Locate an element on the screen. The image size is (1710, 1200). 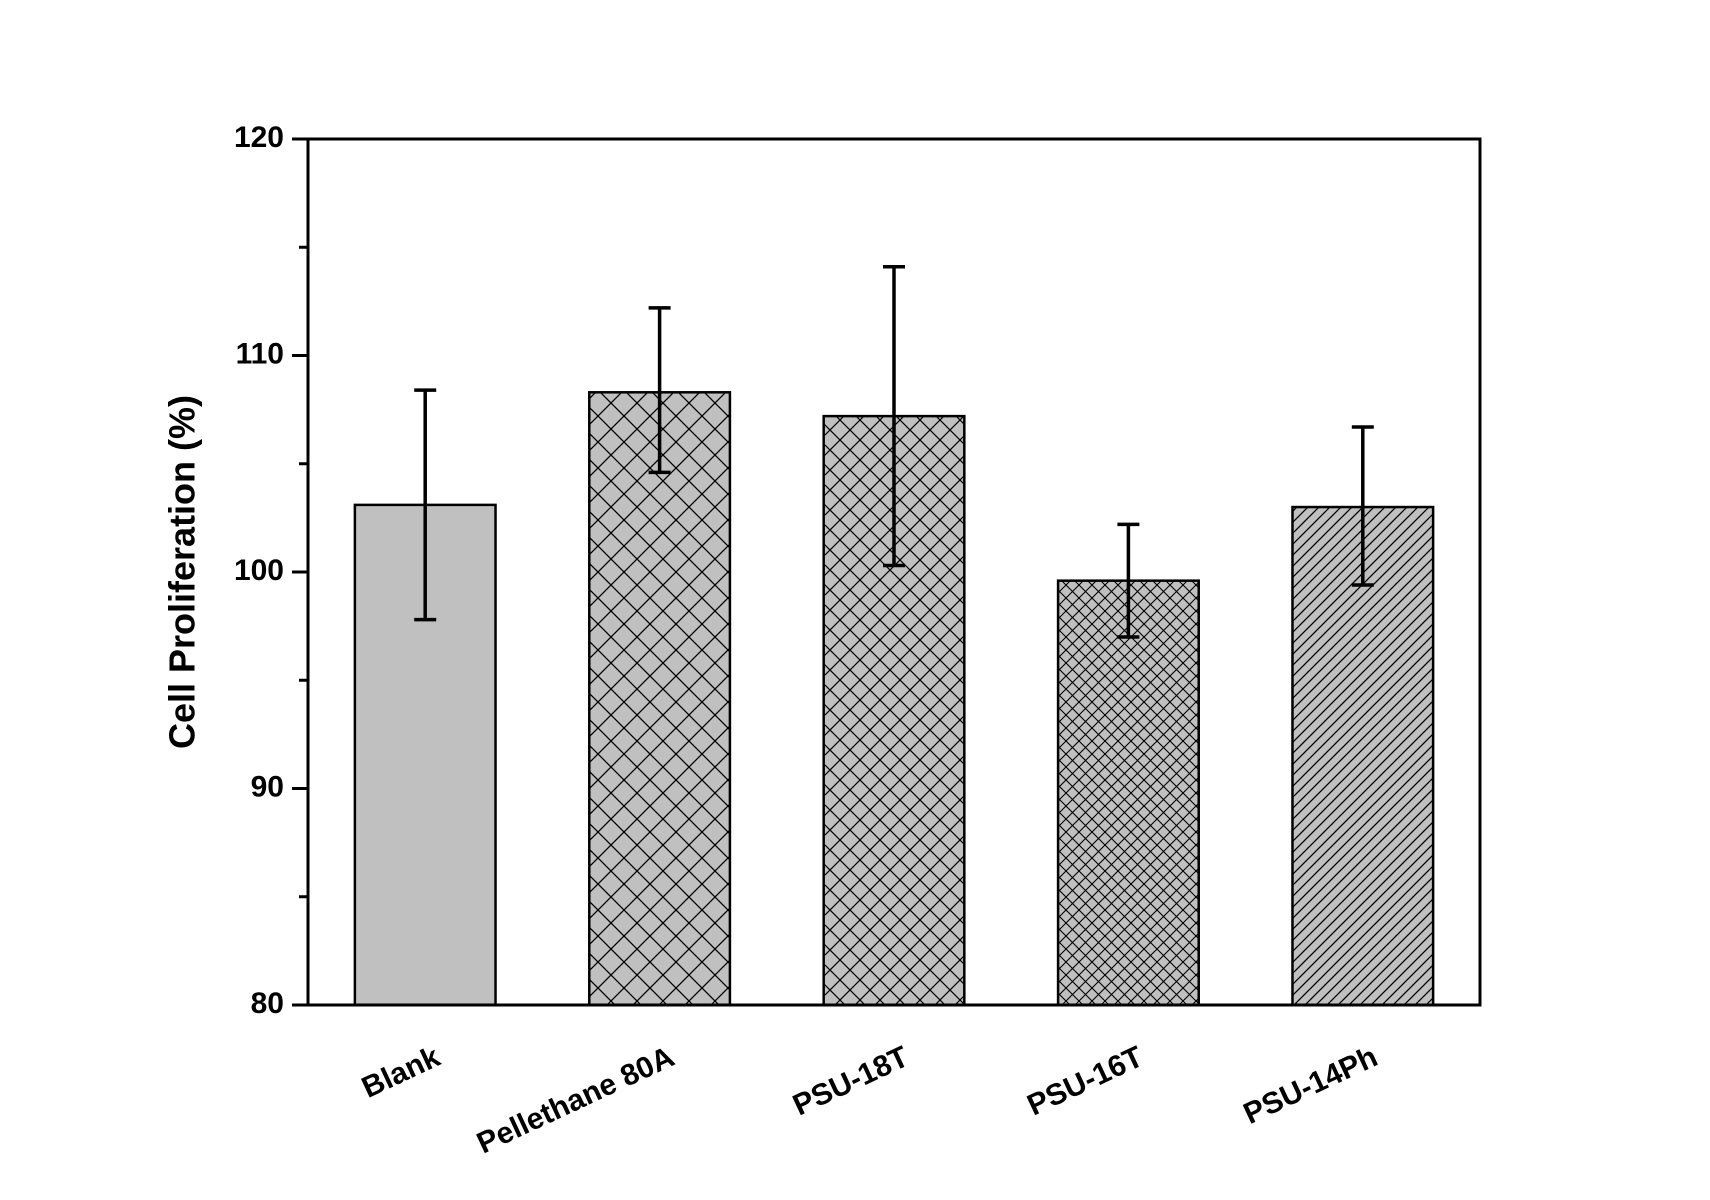
x-tick-label: PSU-14Ph is located at coordinates (1311, 1085).